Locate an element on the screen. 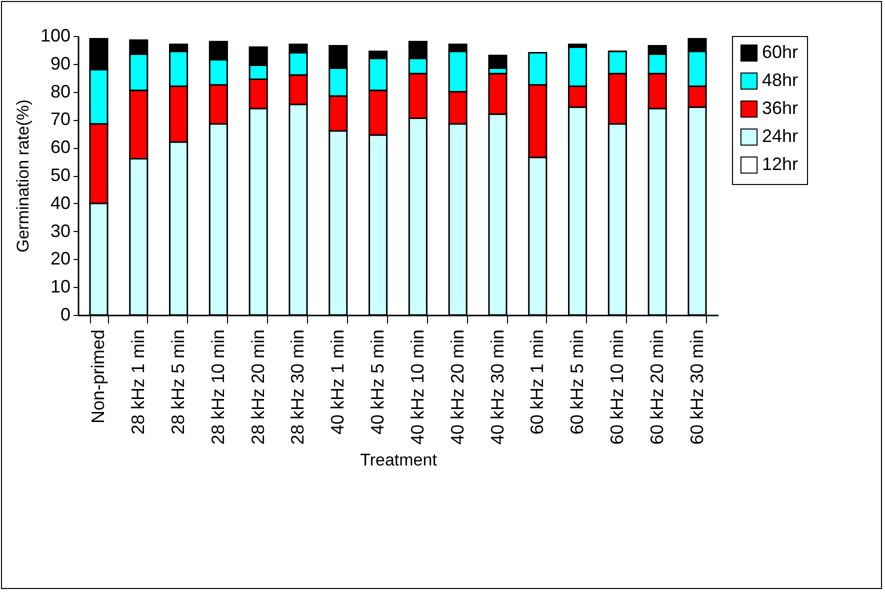 This screenshot has height=592, width=885. y-tick-label: 30 is located at coordinates (60, 230).